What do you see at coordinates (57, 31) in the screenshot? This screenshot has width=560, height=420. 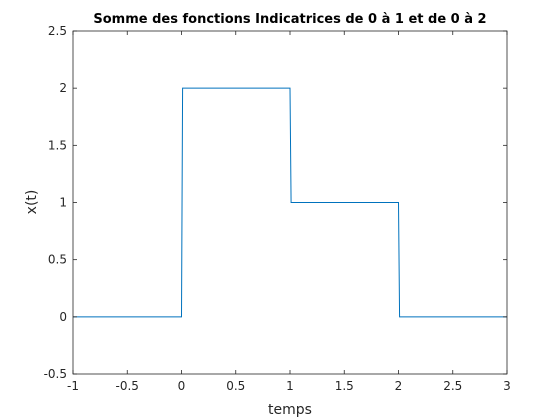 I see `y-tick-label: 2.5` at bounding box center [57, 31].